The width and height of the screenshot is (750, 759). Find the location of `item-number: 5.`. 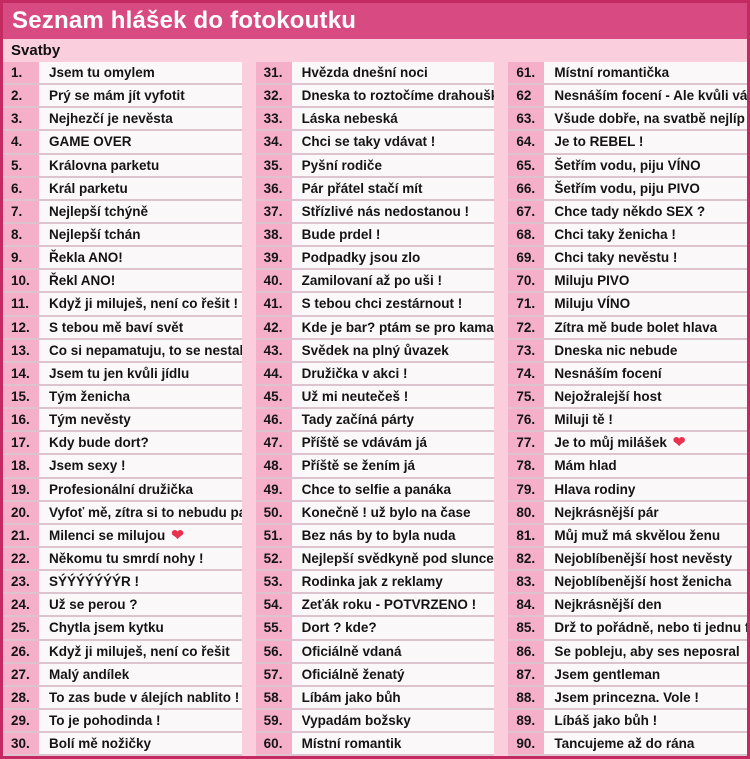

item-number: 5. is located at coordinates (21, 165).